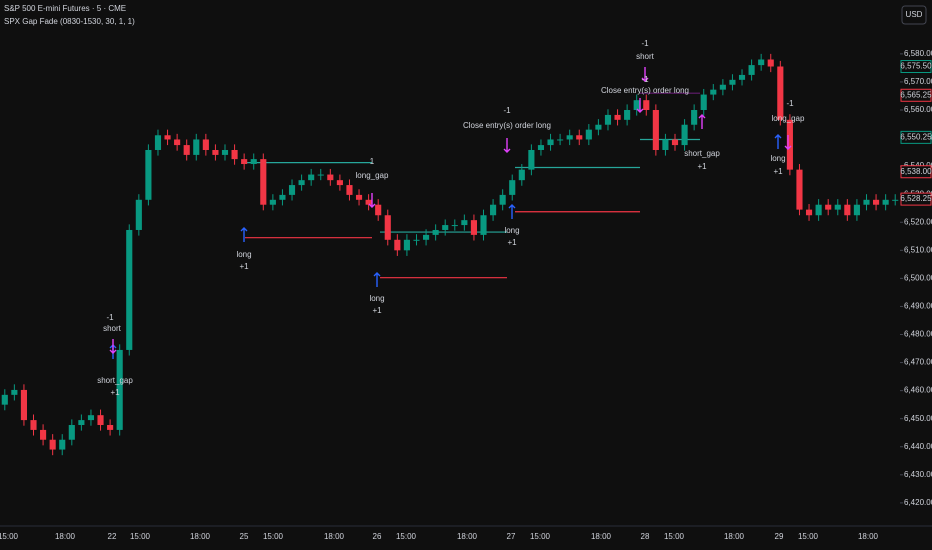 This screenshot has height=550, width=932. What do you see at coordinates (112, 536) in the screenshot?
I see `x-tick-label: 22` at bounding box center [112, 536].